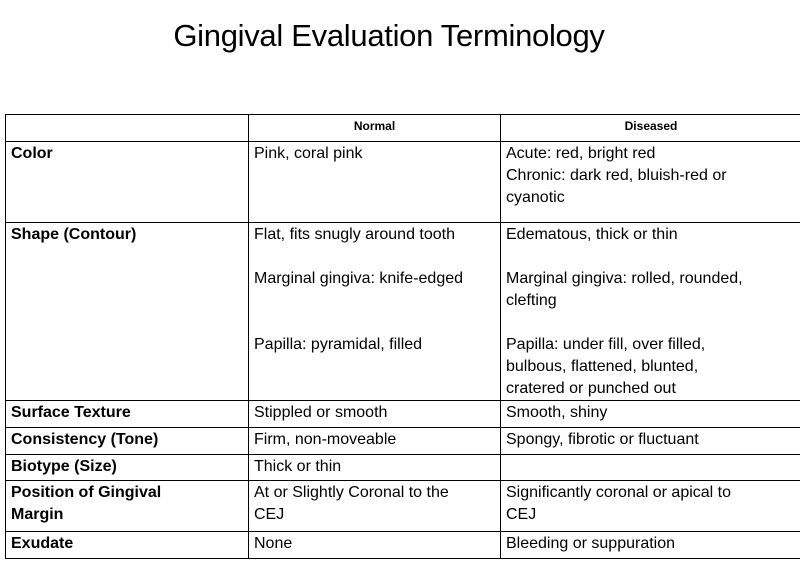  I want to click on normal-cell-consistency: Firm, non-moveable, so click(374, 441).